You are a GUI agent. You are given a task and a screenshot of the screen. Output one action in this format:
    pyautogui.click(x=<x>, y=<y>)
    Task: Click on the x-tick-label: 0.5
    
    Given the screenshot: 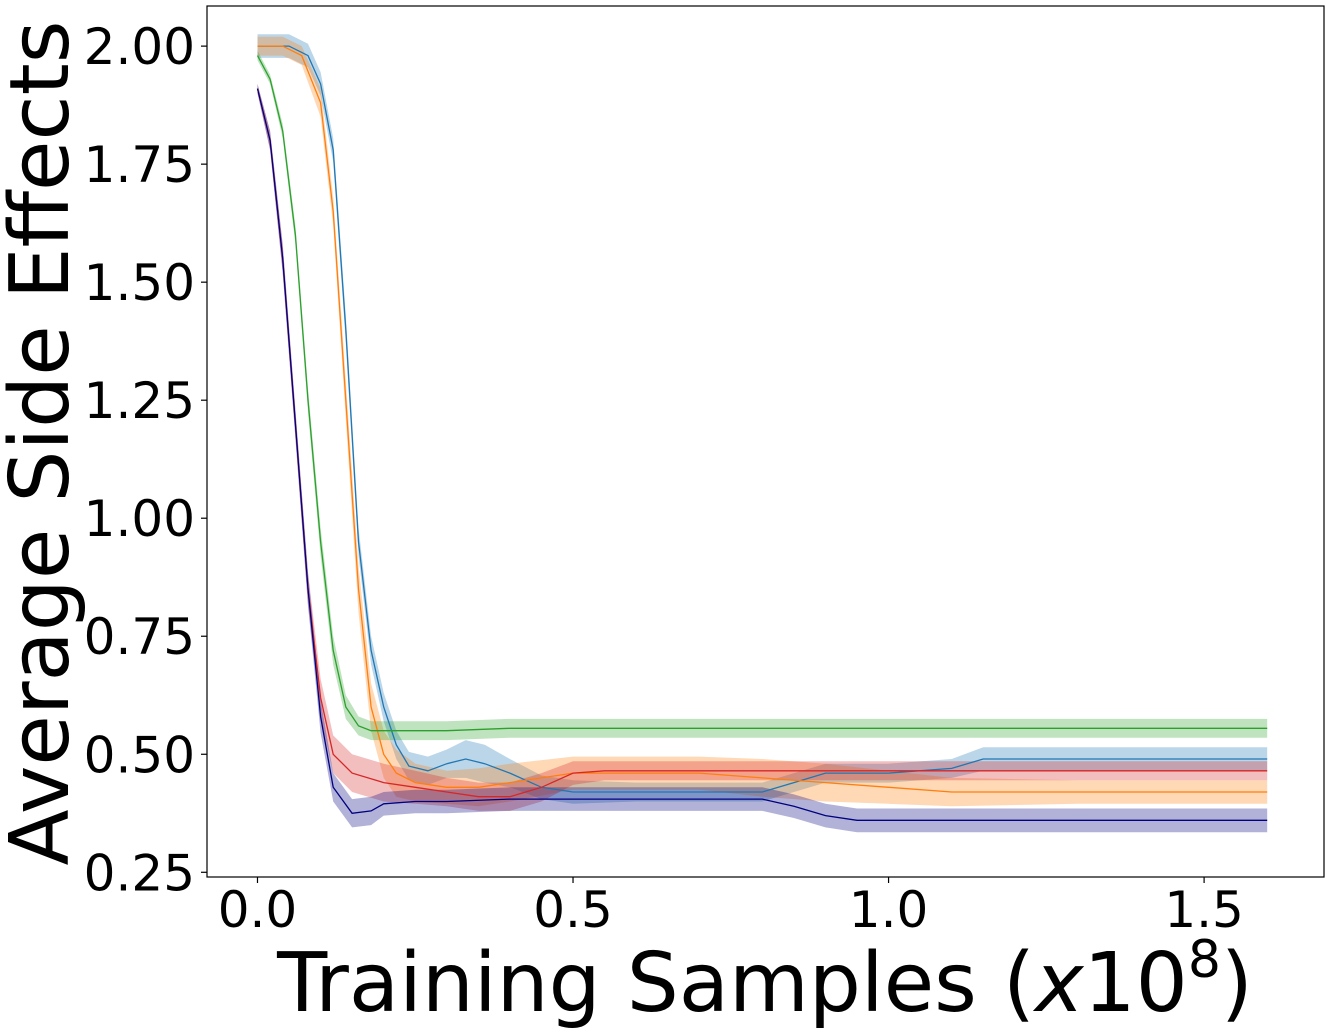 What is the action you would take?
    pyautogui.click(x=573, y=910)
    